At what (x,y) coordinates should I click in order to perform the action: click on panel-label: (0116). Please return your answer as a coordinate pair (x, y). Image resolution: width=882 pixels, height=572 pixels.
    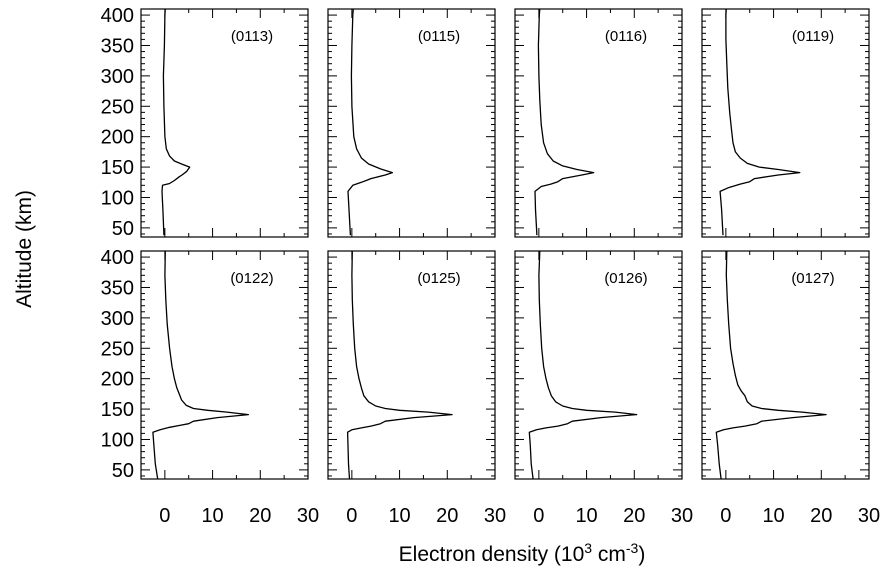
    Looking at the image, I should click on (626, 36).